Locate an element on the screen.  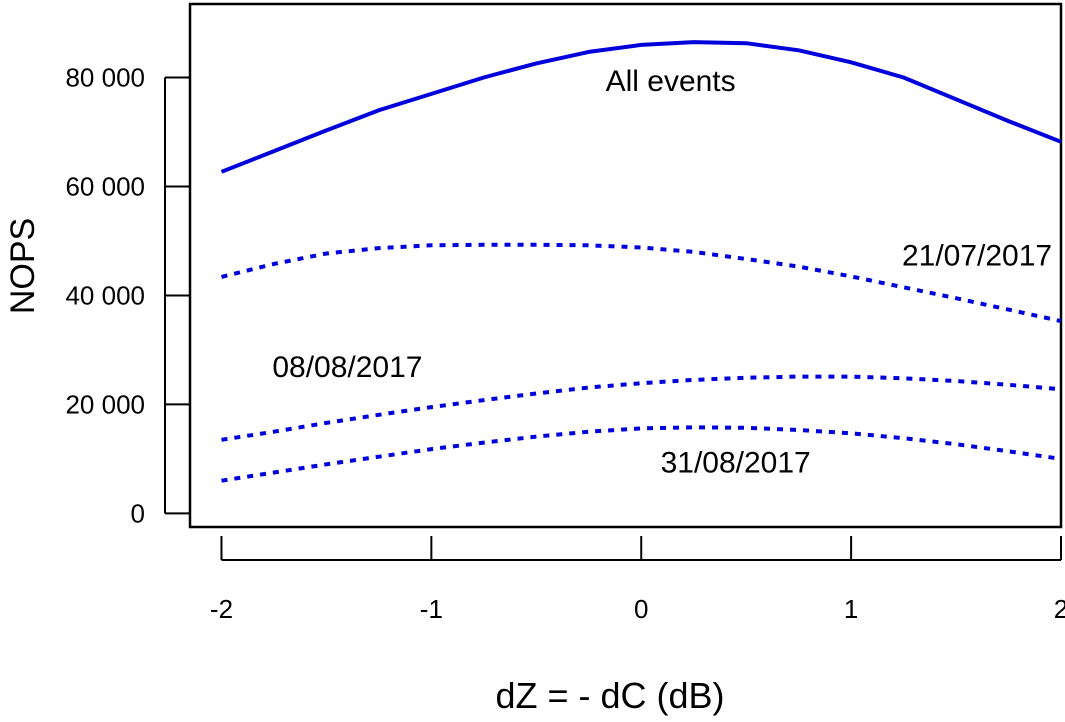
series-annotation: 21/07/2017 is located at coordinates (977, 256).